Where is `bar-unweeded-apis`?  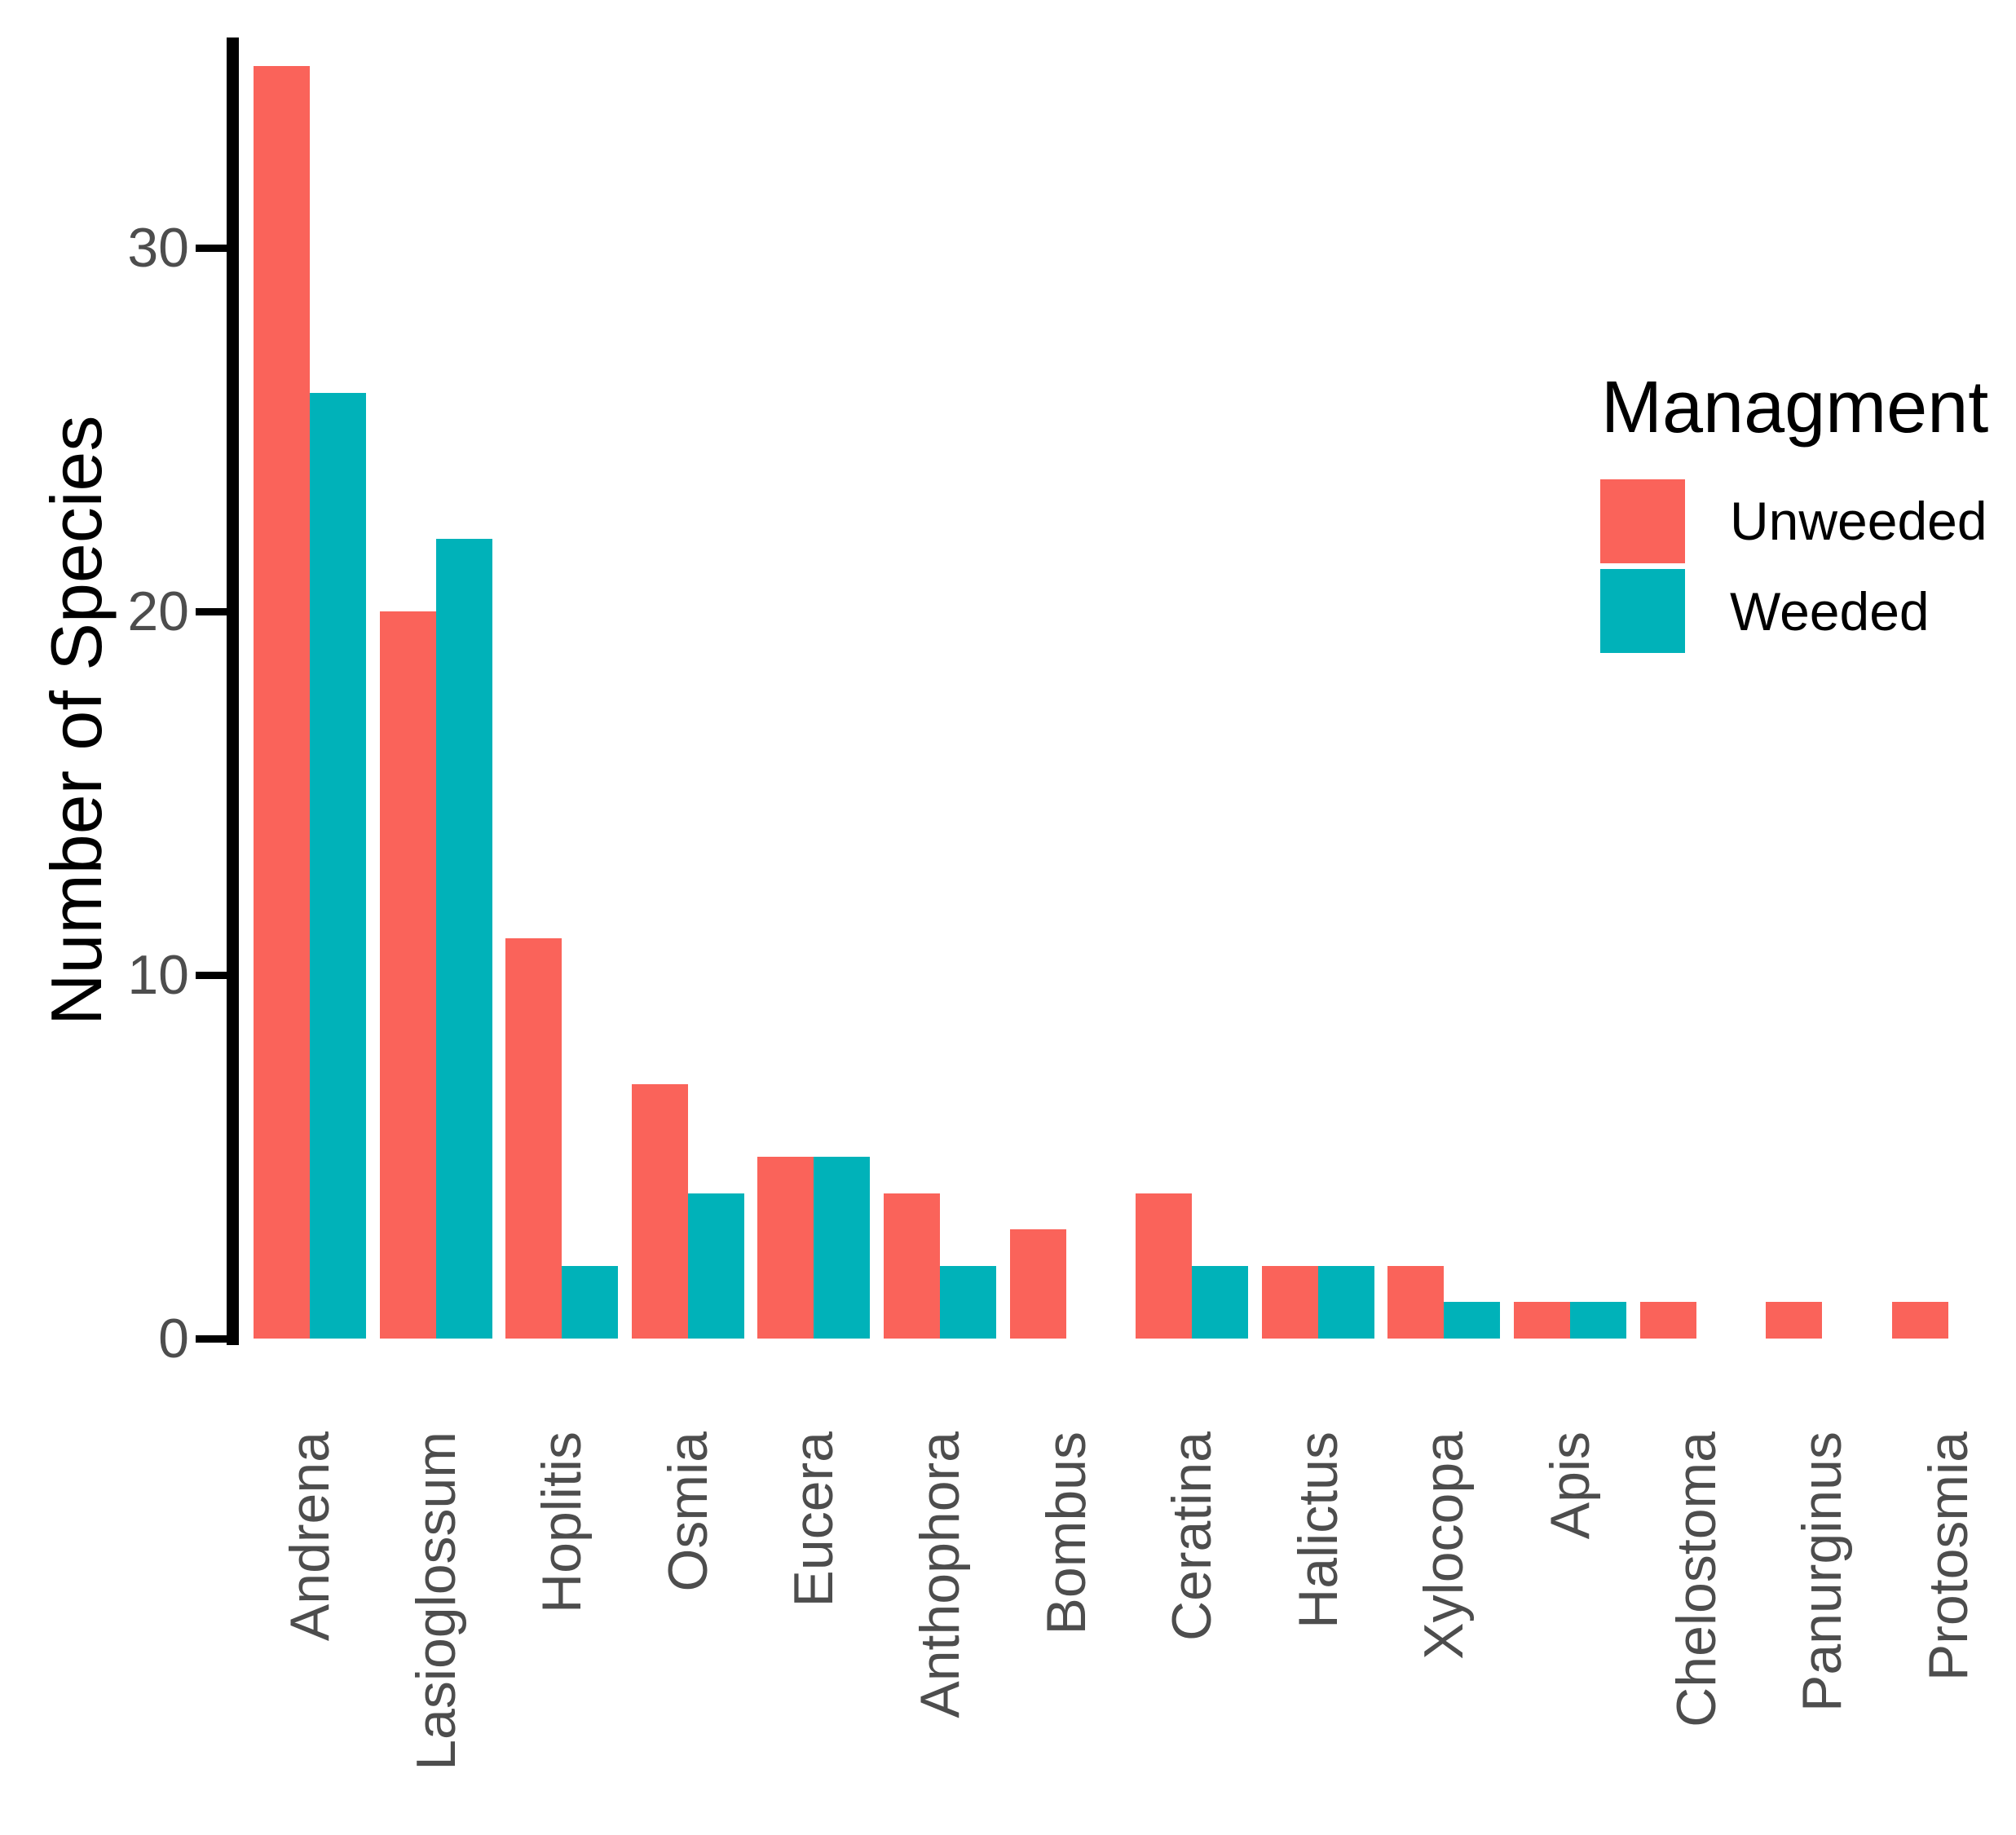
bar-unweeded-apis is located at coordinates (1542, 1320).